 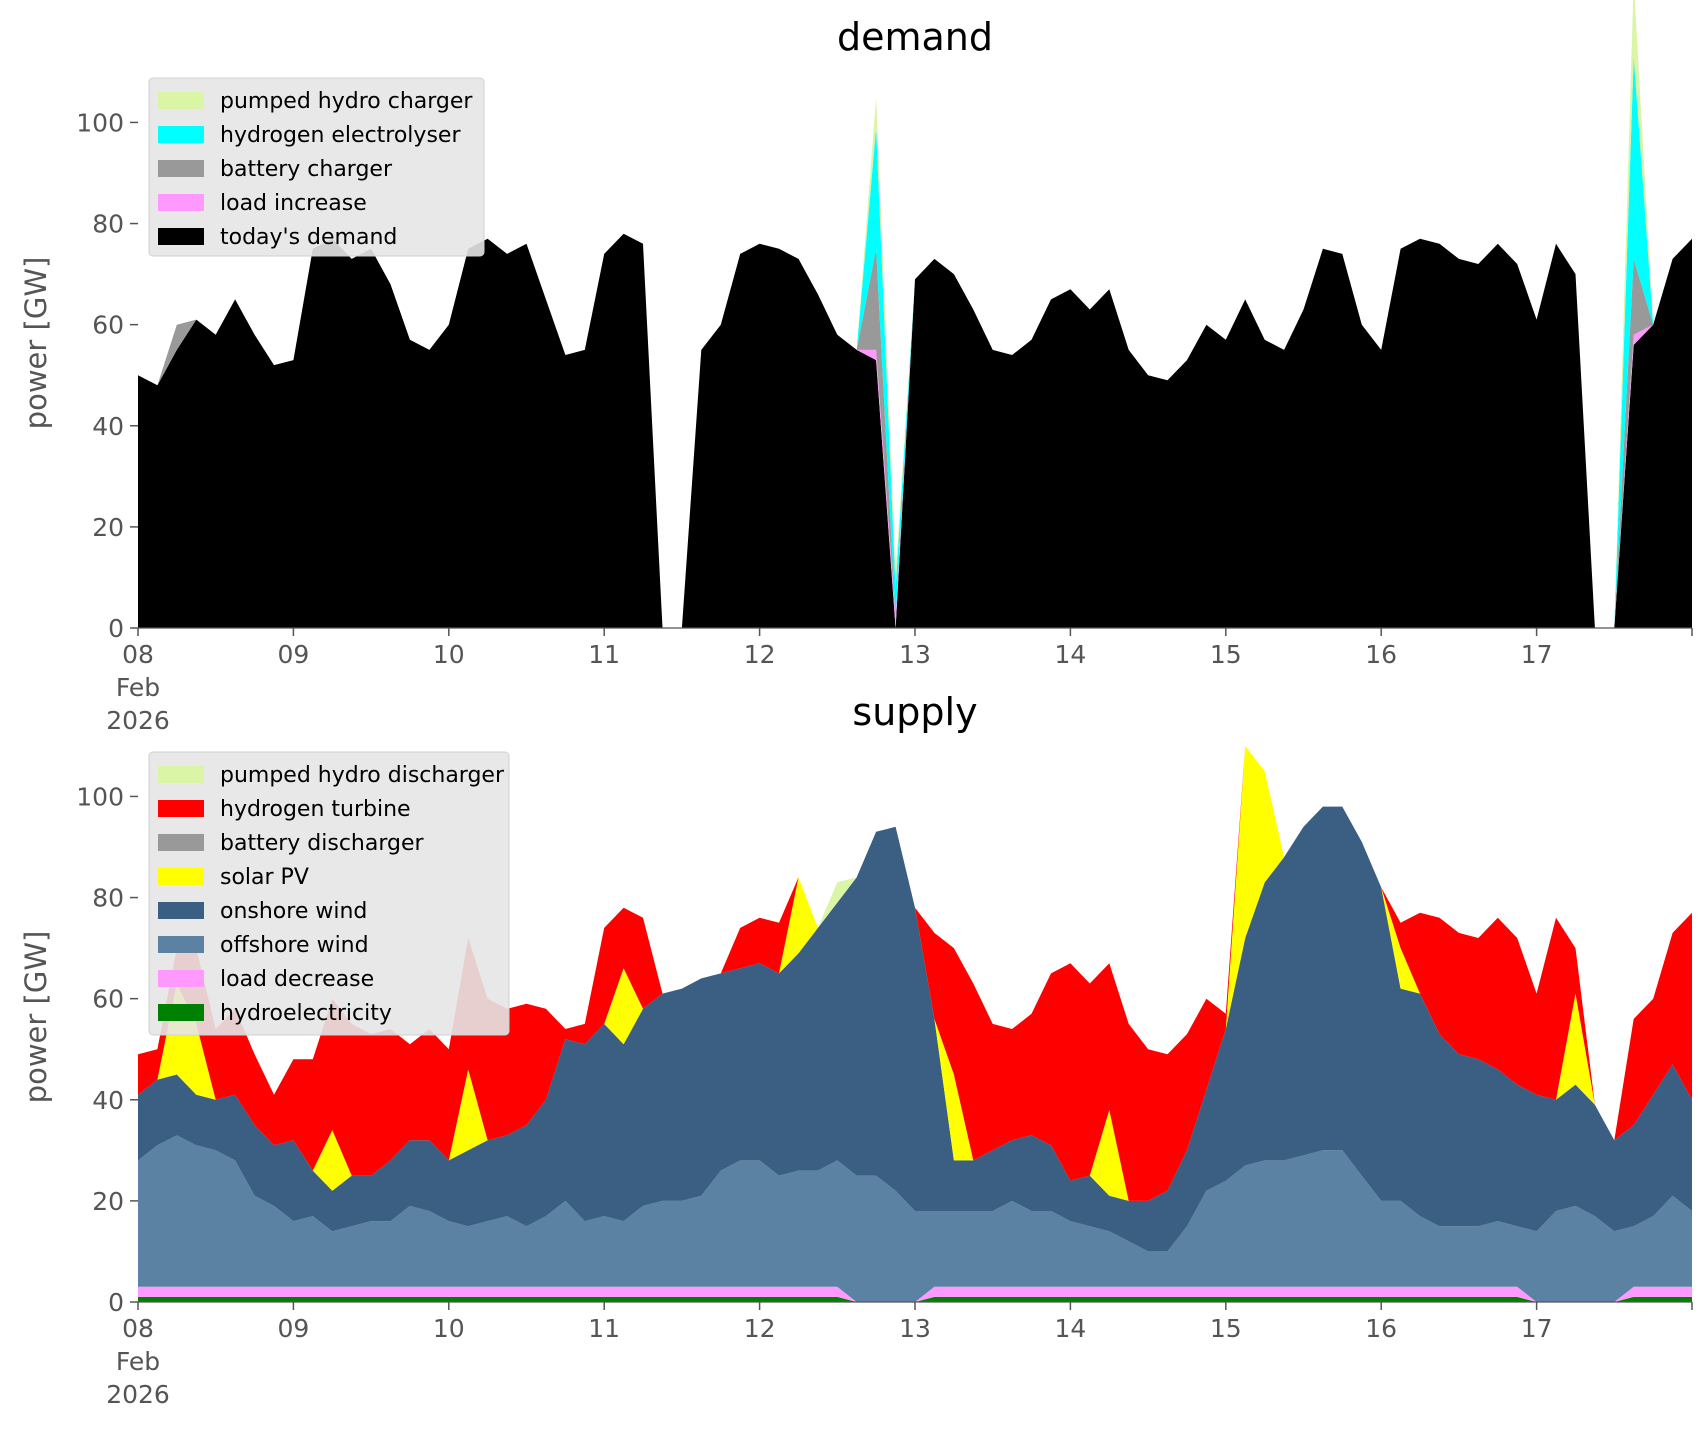 What do you see at coordinates (293, 911) in the screenshot?
I see `legend-label: onshore wind` at bounding box center [293, 911].